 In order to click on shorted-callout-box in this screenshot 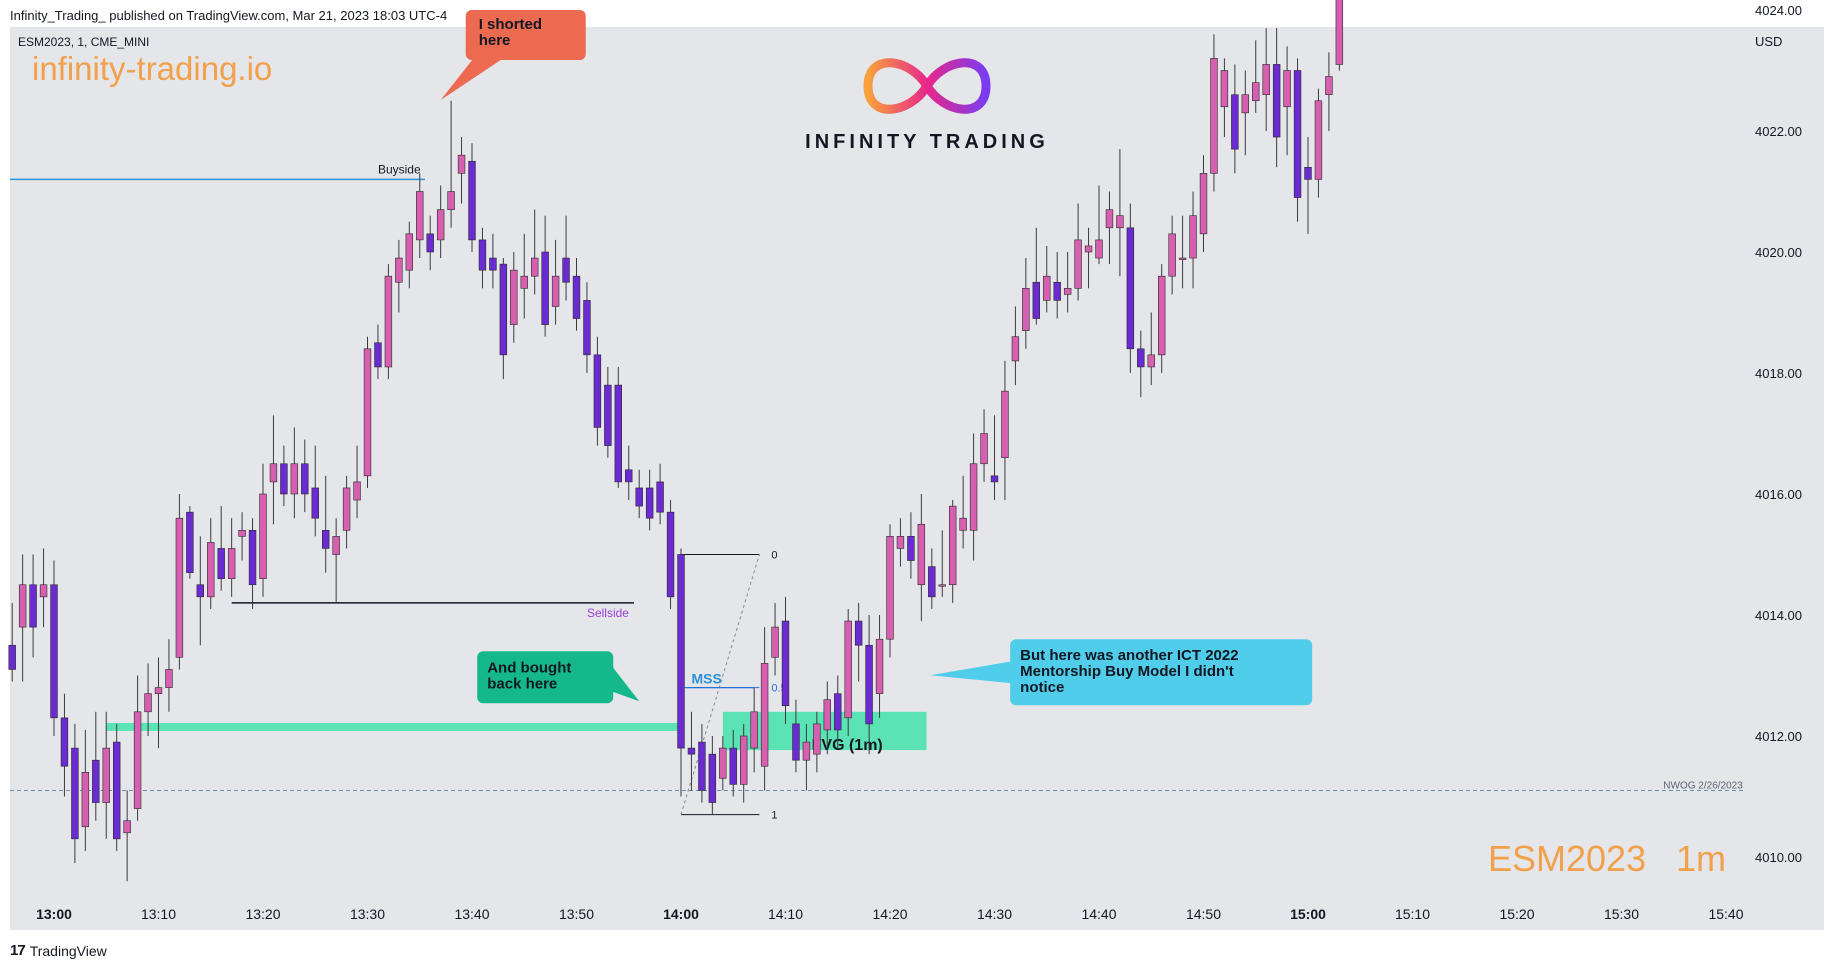, I will do `click(525, 35)`.